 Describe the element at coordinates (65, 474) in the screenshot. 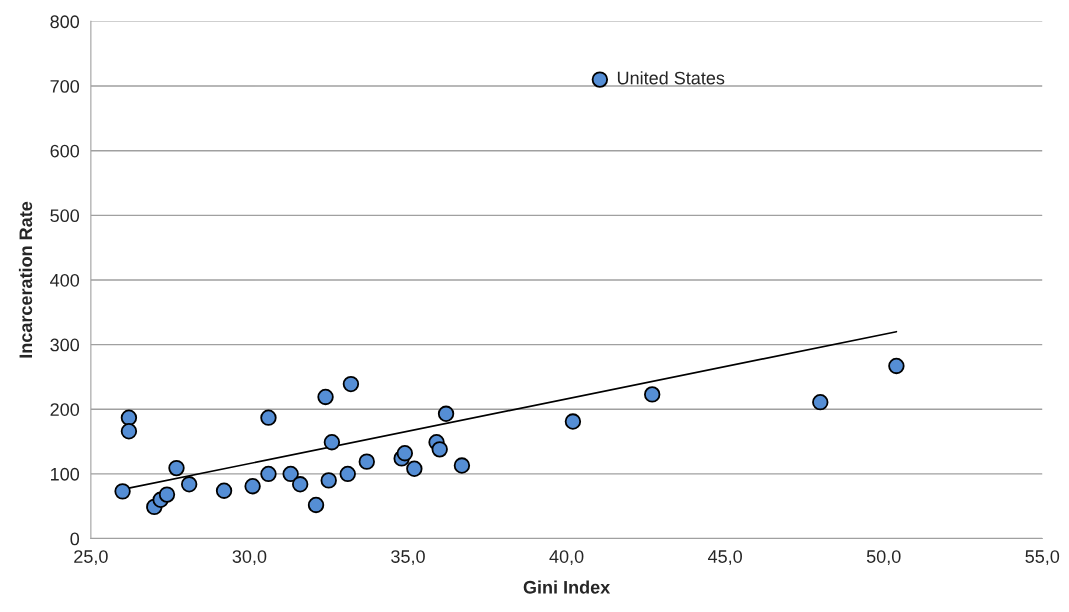

I see `y-tick-label: 100` at that location.